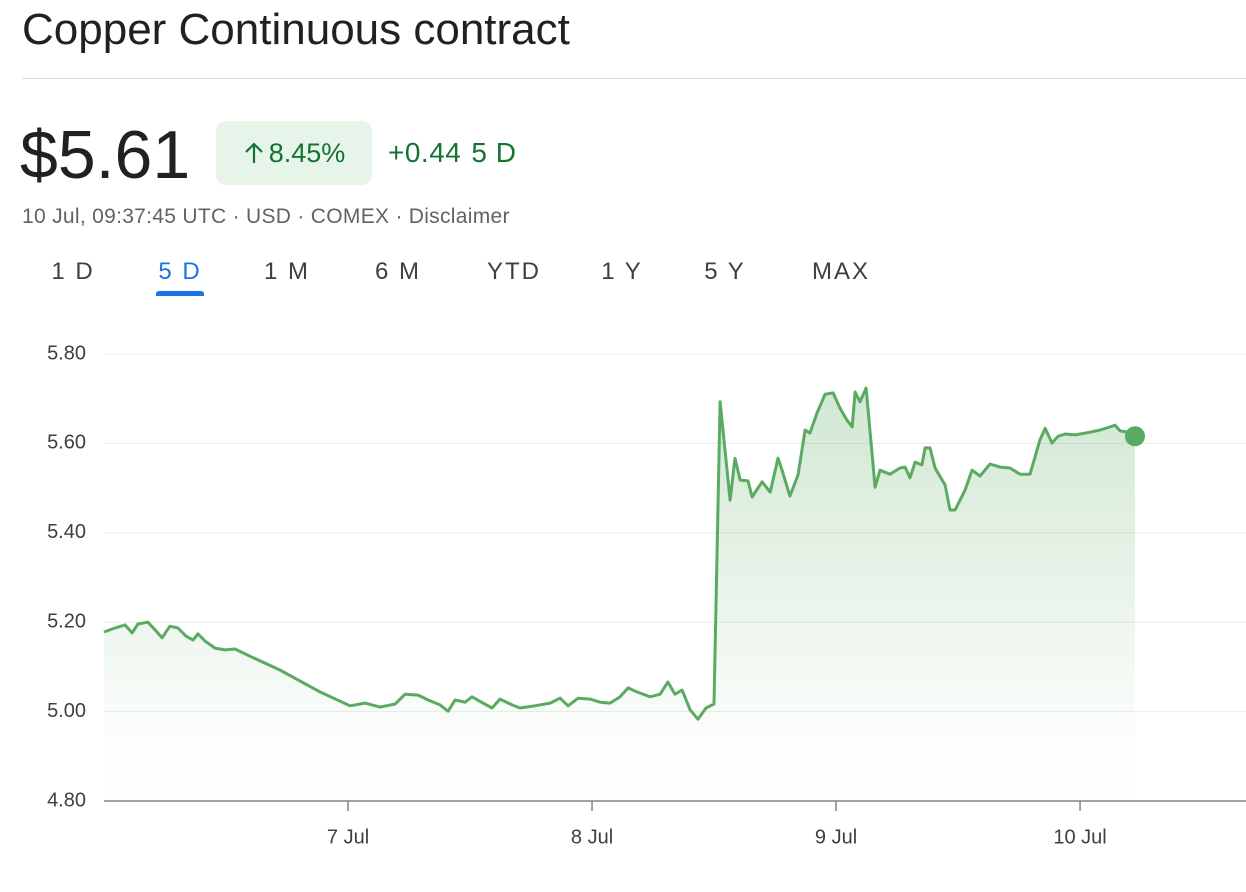 The width and height of the screenshot is (1246, 892). Describe the element at coordinates (398, 271) in the screenshot. I see `range-tab: 6 M` at that location.